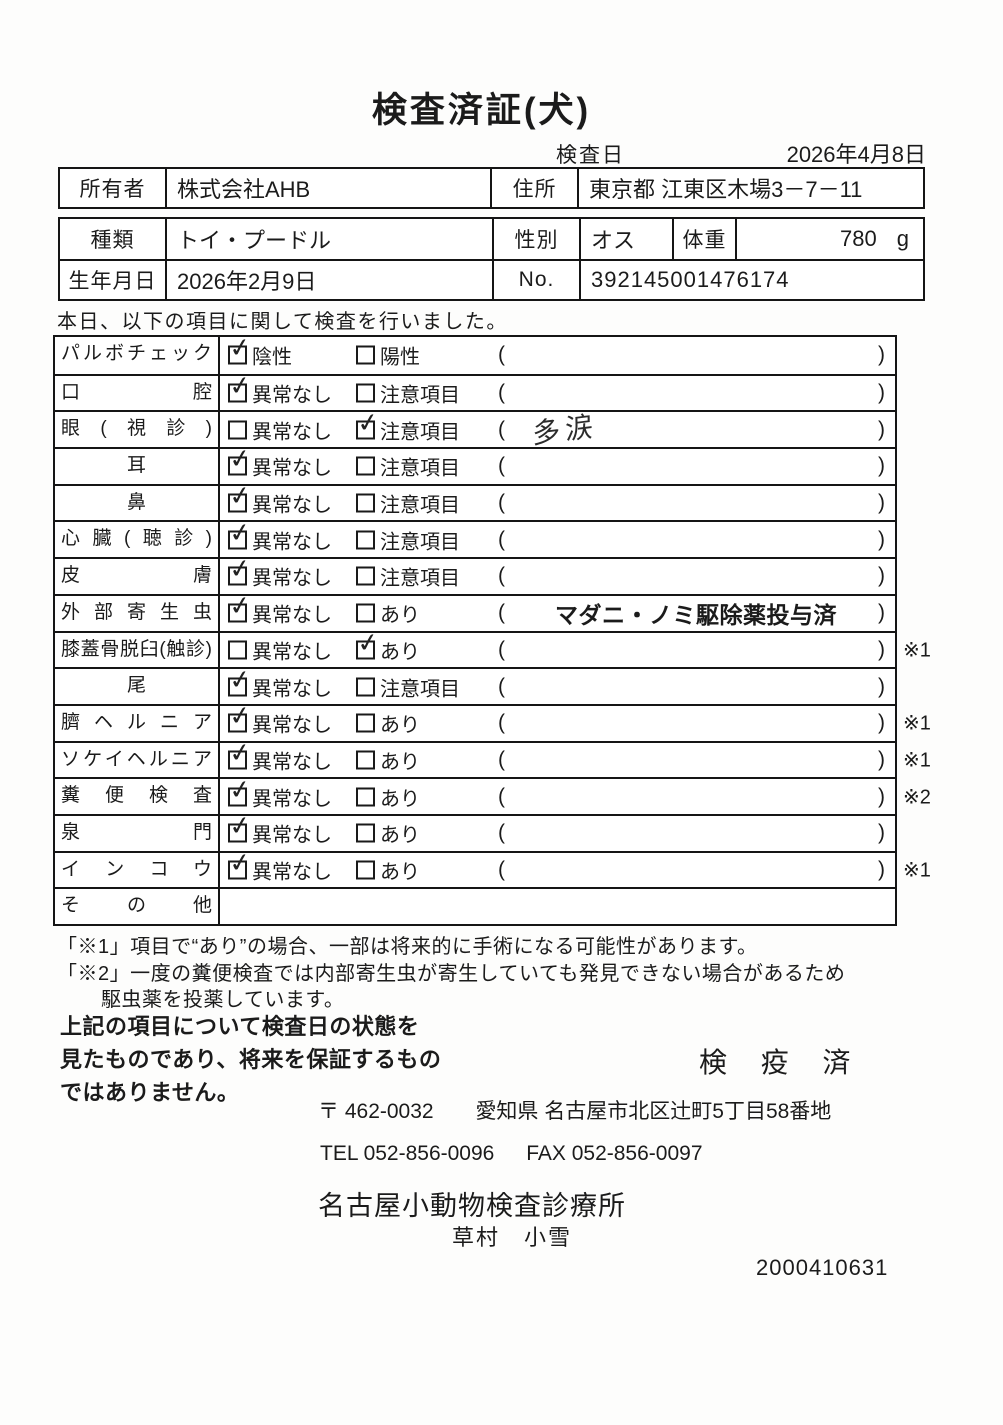 Image resolution: width=1003 pixels, height=1425 pixels. I want to click on clinic-name: 名古屋小動物検査診療所, so click(472, 1206).